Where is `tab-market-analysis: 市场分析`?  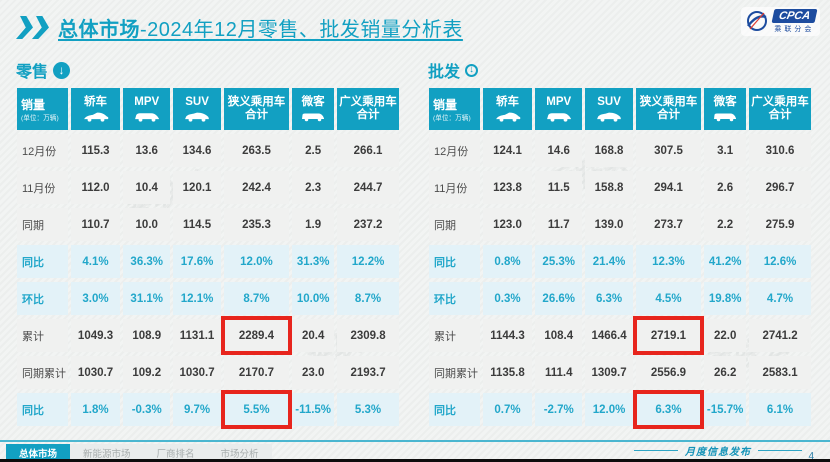
tab-market-analysis: 市场分析 is located at coordinates (239, 454).